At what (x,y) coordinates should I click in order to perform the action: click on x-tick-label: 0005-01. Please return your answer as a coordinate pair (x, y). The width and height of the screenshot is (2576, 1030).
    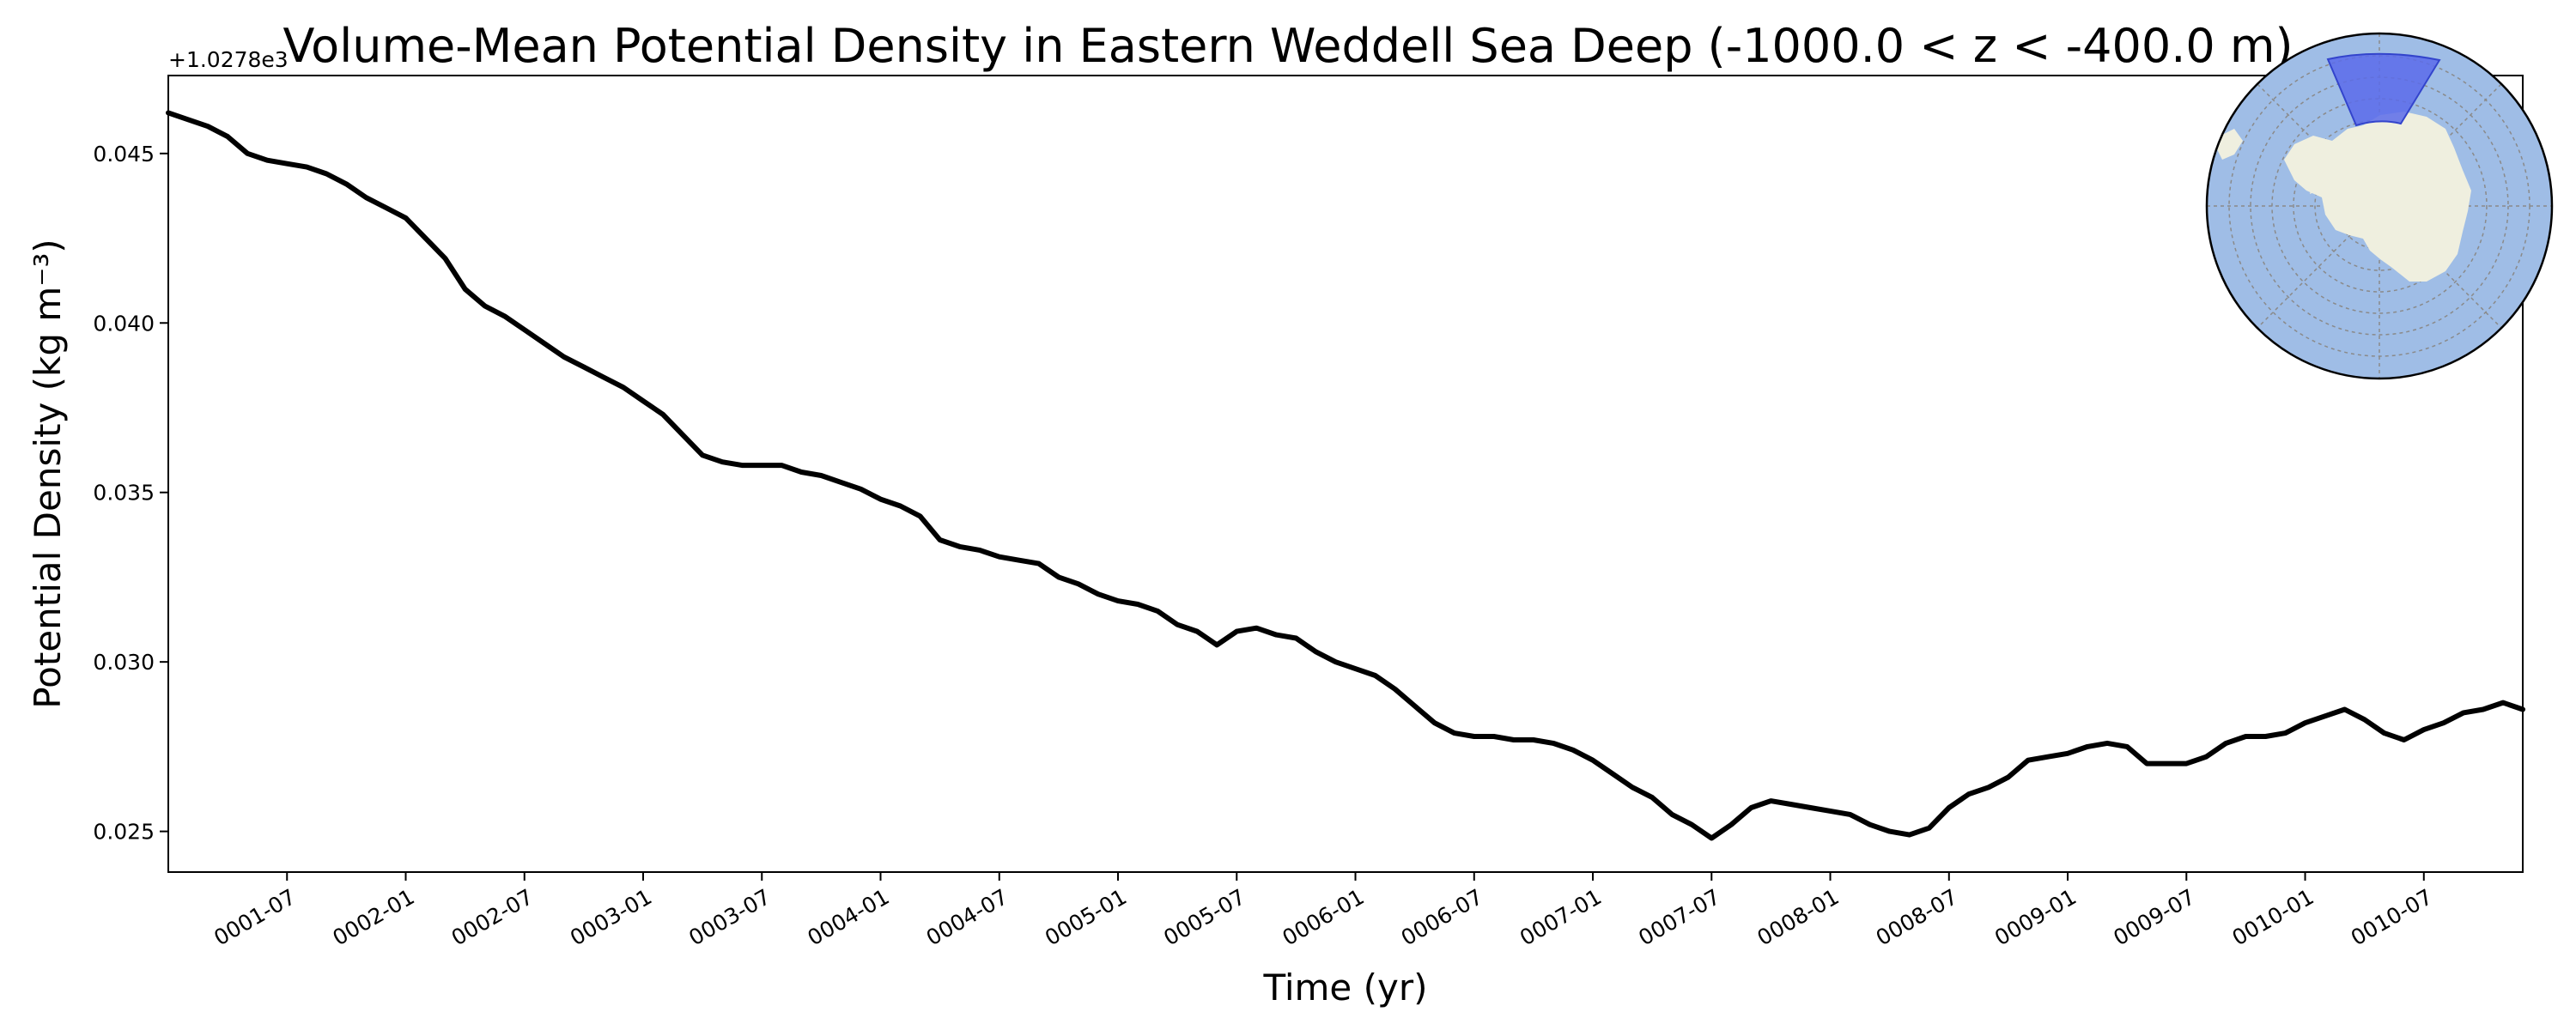
    Looking at the image, I should click on (1086, 917).